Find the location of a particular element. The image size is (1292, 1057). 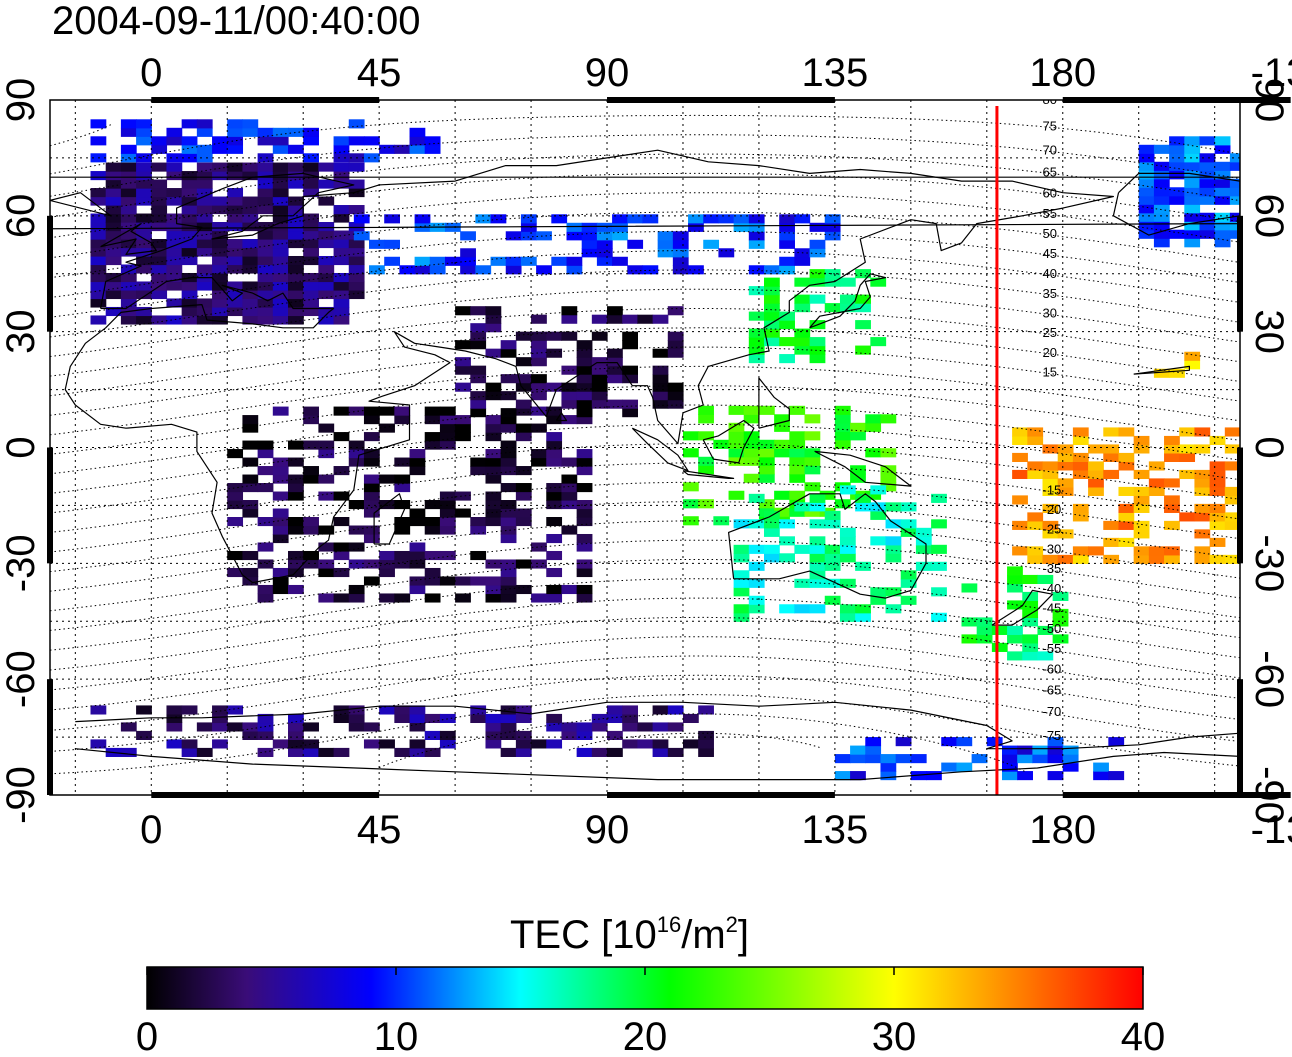

maglat-label: -40 is located at coordinates (1052, 588).